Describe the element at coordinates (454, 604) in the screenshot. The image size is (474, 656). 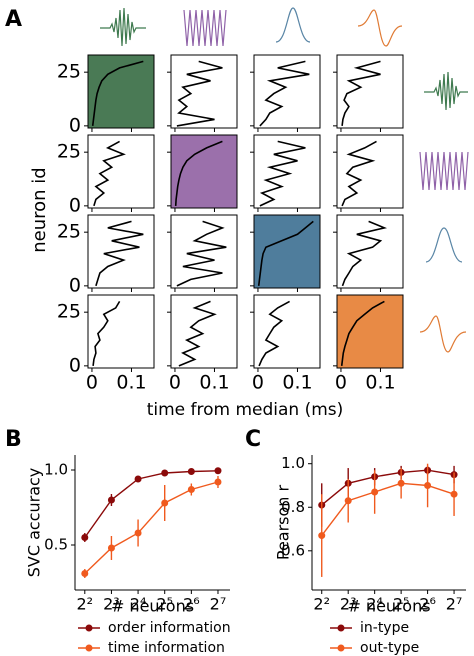
I see `x-tick-label: 2⁷` at that location.